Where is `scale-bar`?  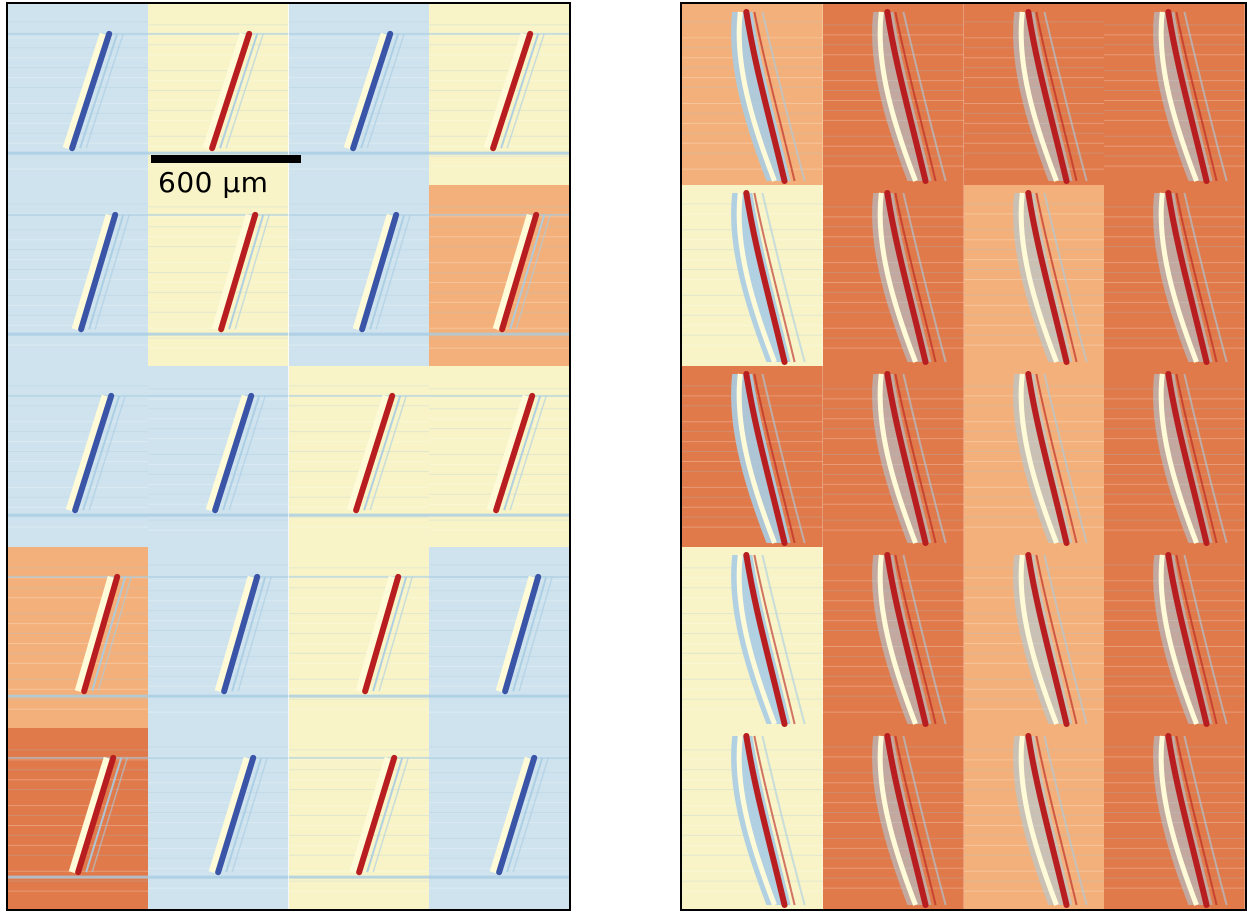 scale-bar is located at coordinates (226, 159).